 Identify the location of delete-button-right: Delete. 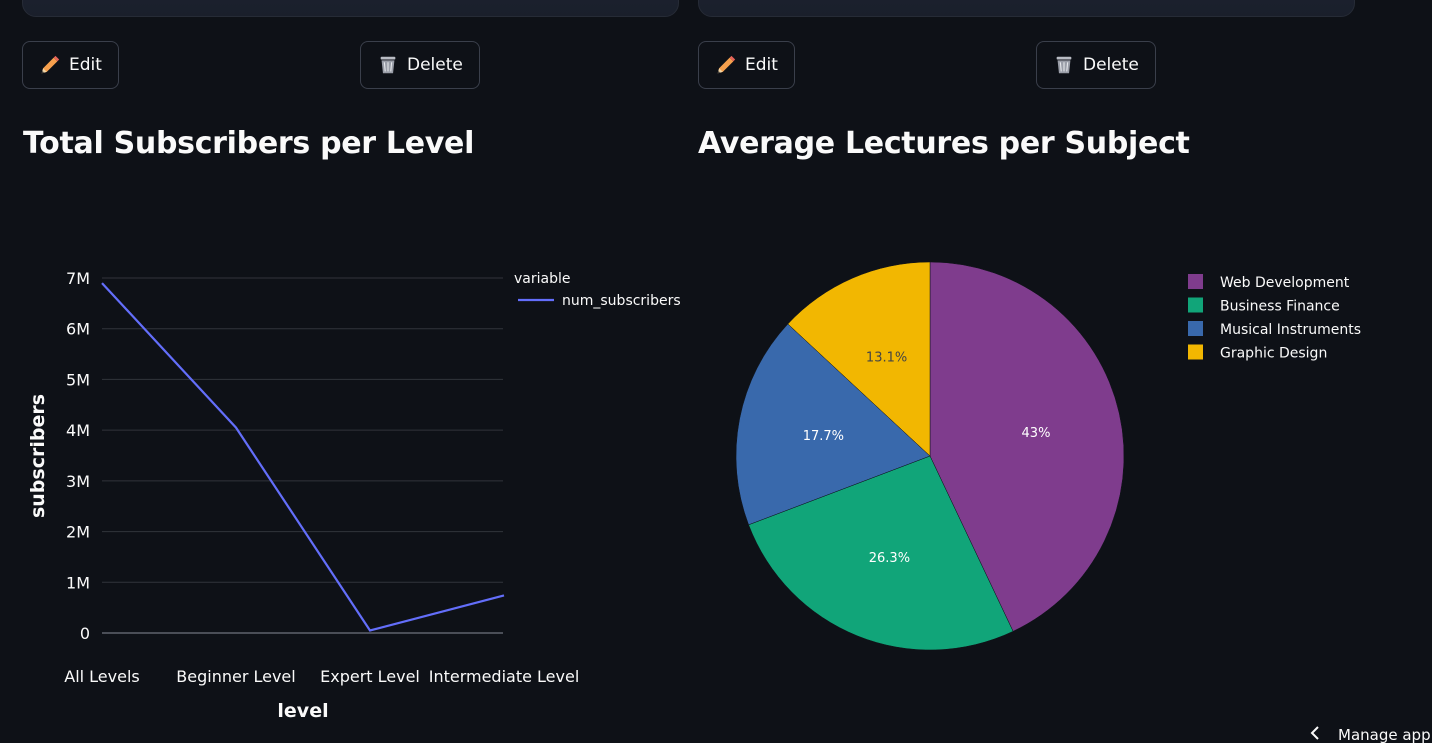
(1096, 65).